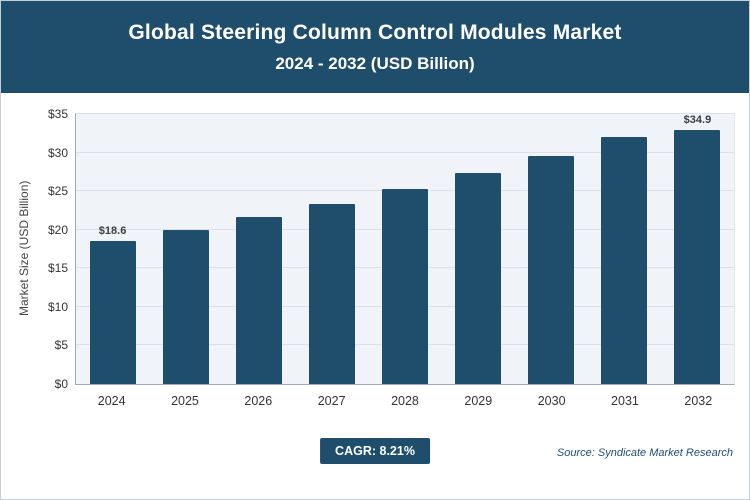 This screenshot has width=750, height=500. I want to click on x-axis-label: 2025, so click(185, 401).